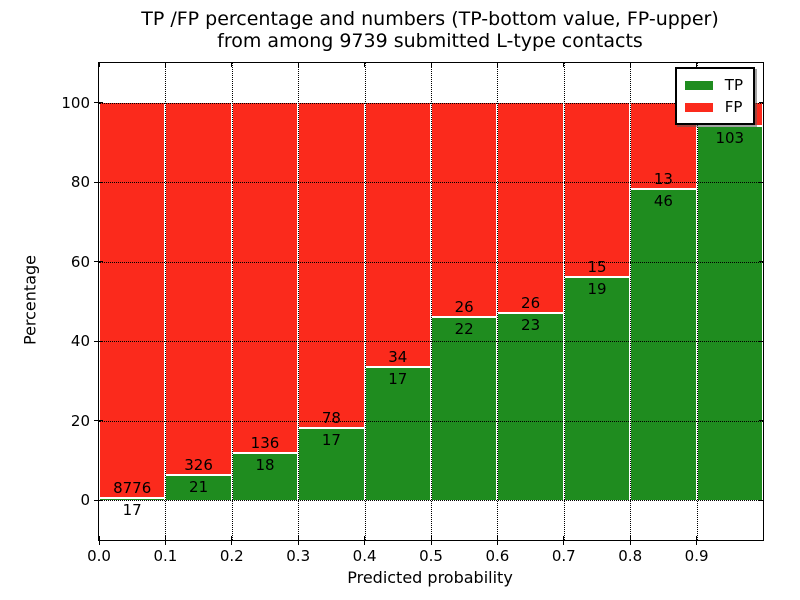 This screenshot has width=800, height=600. I want to click on bar-tp-count-label: 23, so click(531, 324).